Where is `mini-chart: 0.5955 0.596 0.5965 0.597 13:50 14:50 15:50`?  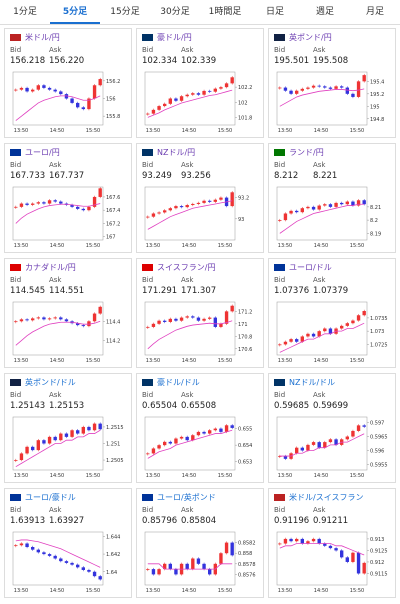 mini-chart: 0.5955 0.596 0.5965 0.597 13:50 14:50 15:50 is located at coordinates (332, 447).